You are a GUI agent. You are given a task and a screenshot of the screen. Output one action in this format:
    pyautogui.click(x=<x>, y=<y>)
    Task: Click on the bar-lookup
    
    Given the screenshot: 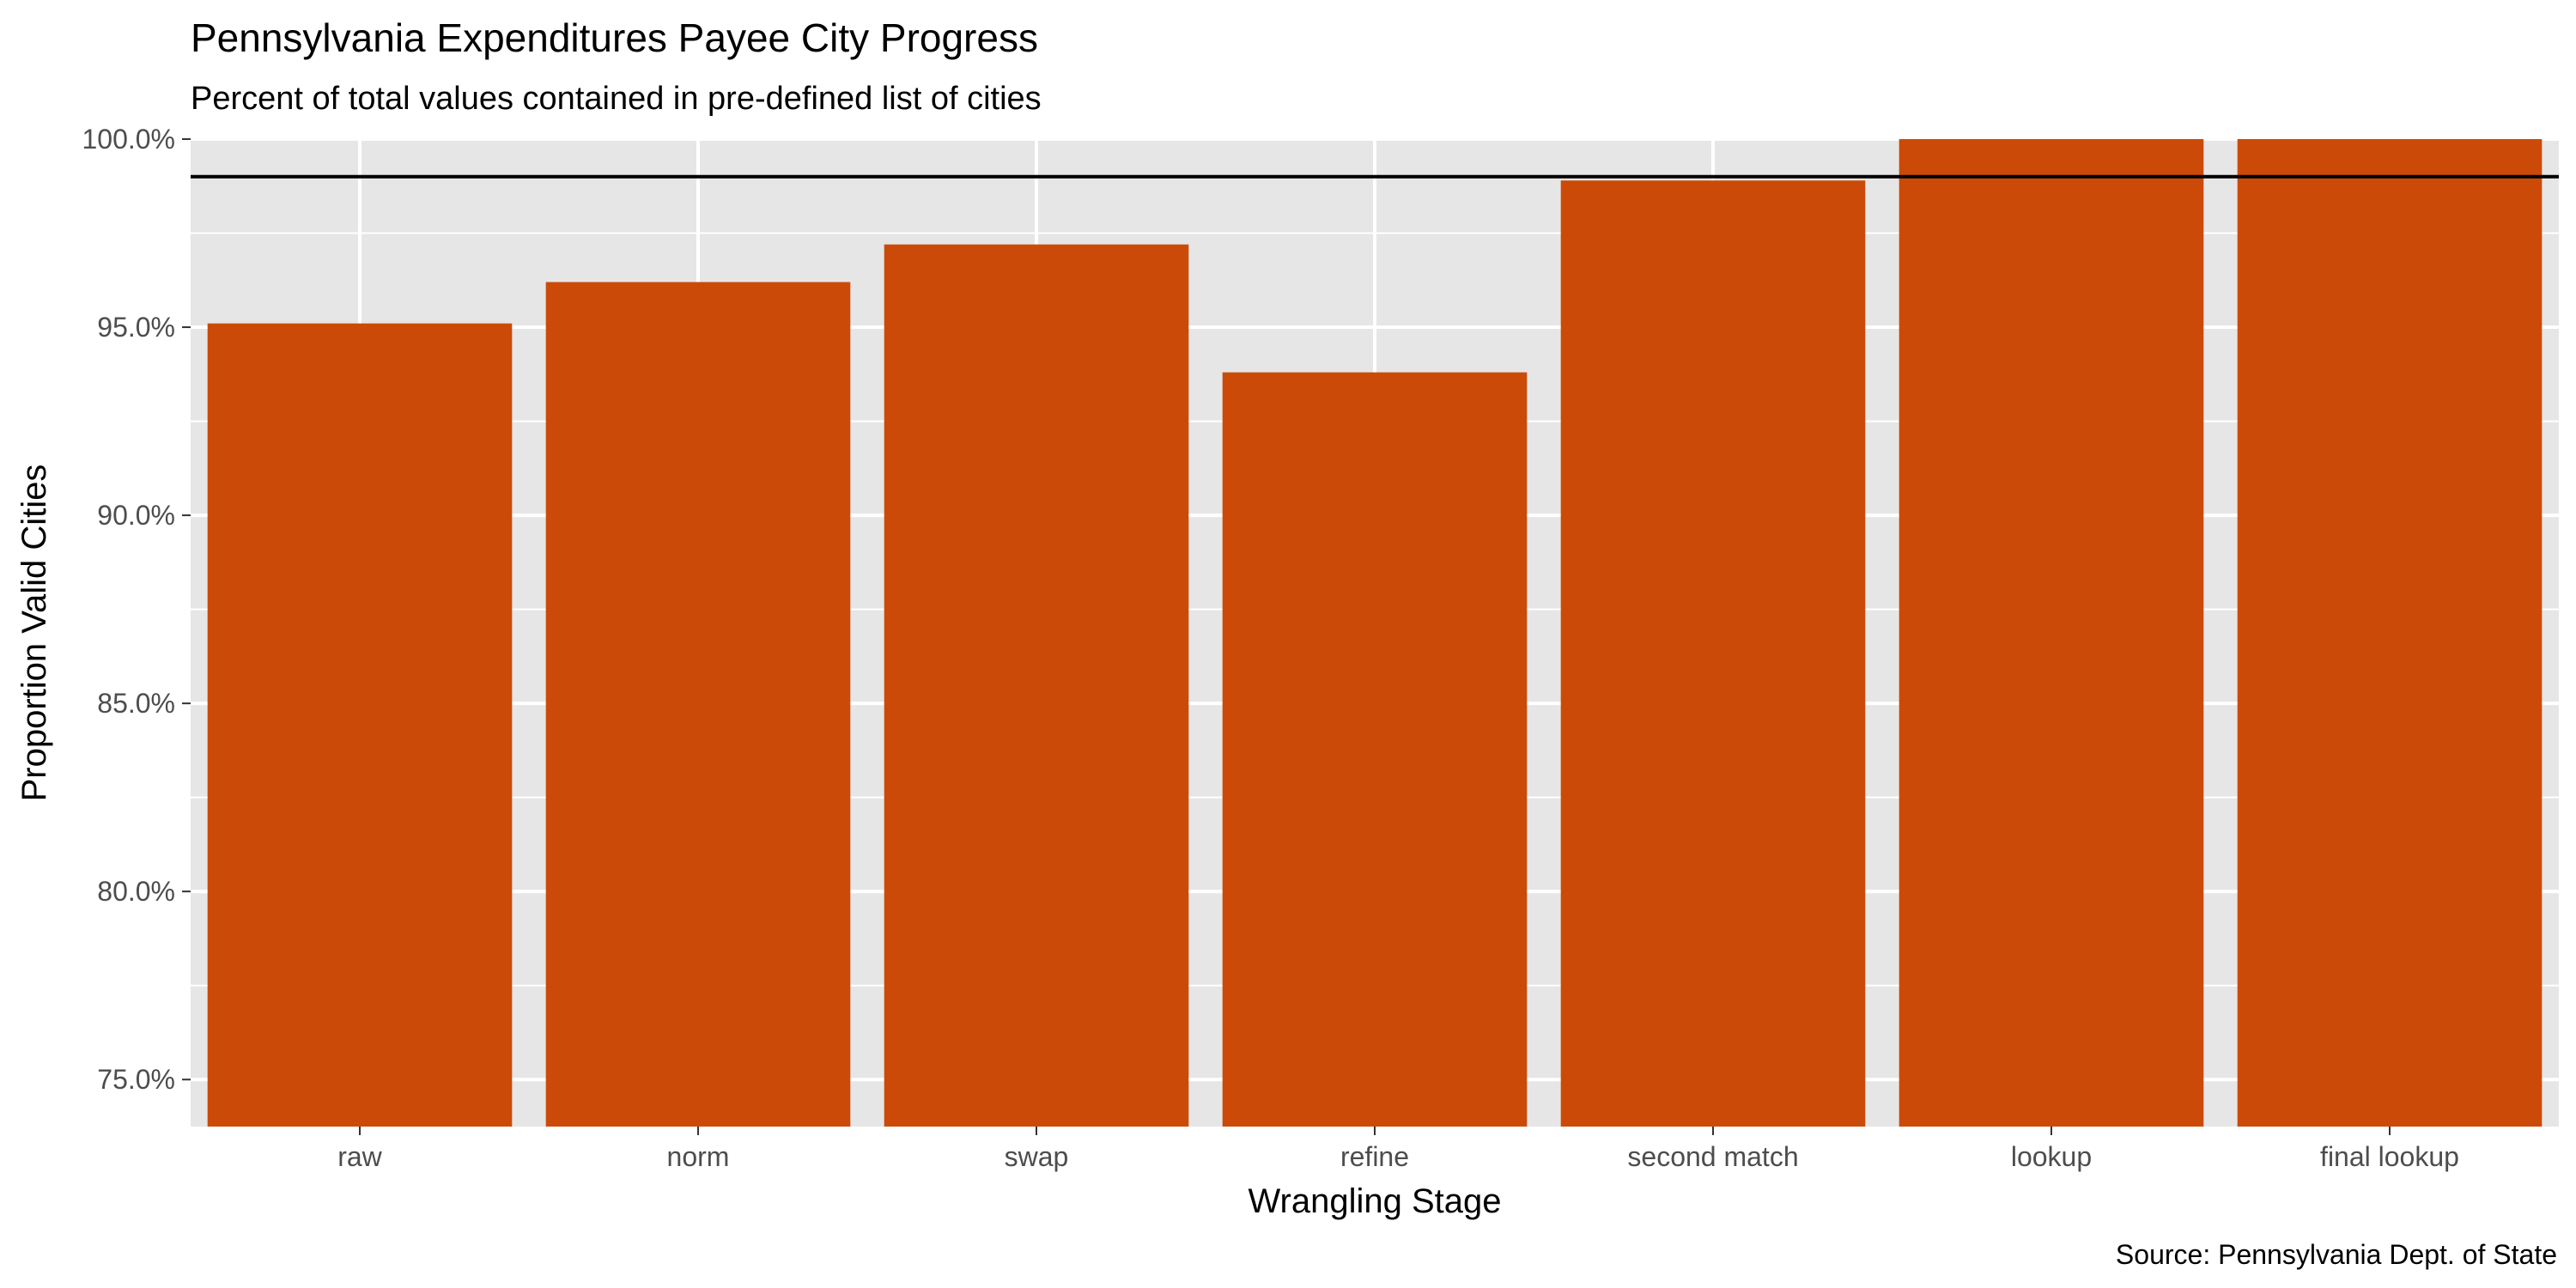 What is the action you would take?
    pyautogui.click(x=2051, y=633)
    